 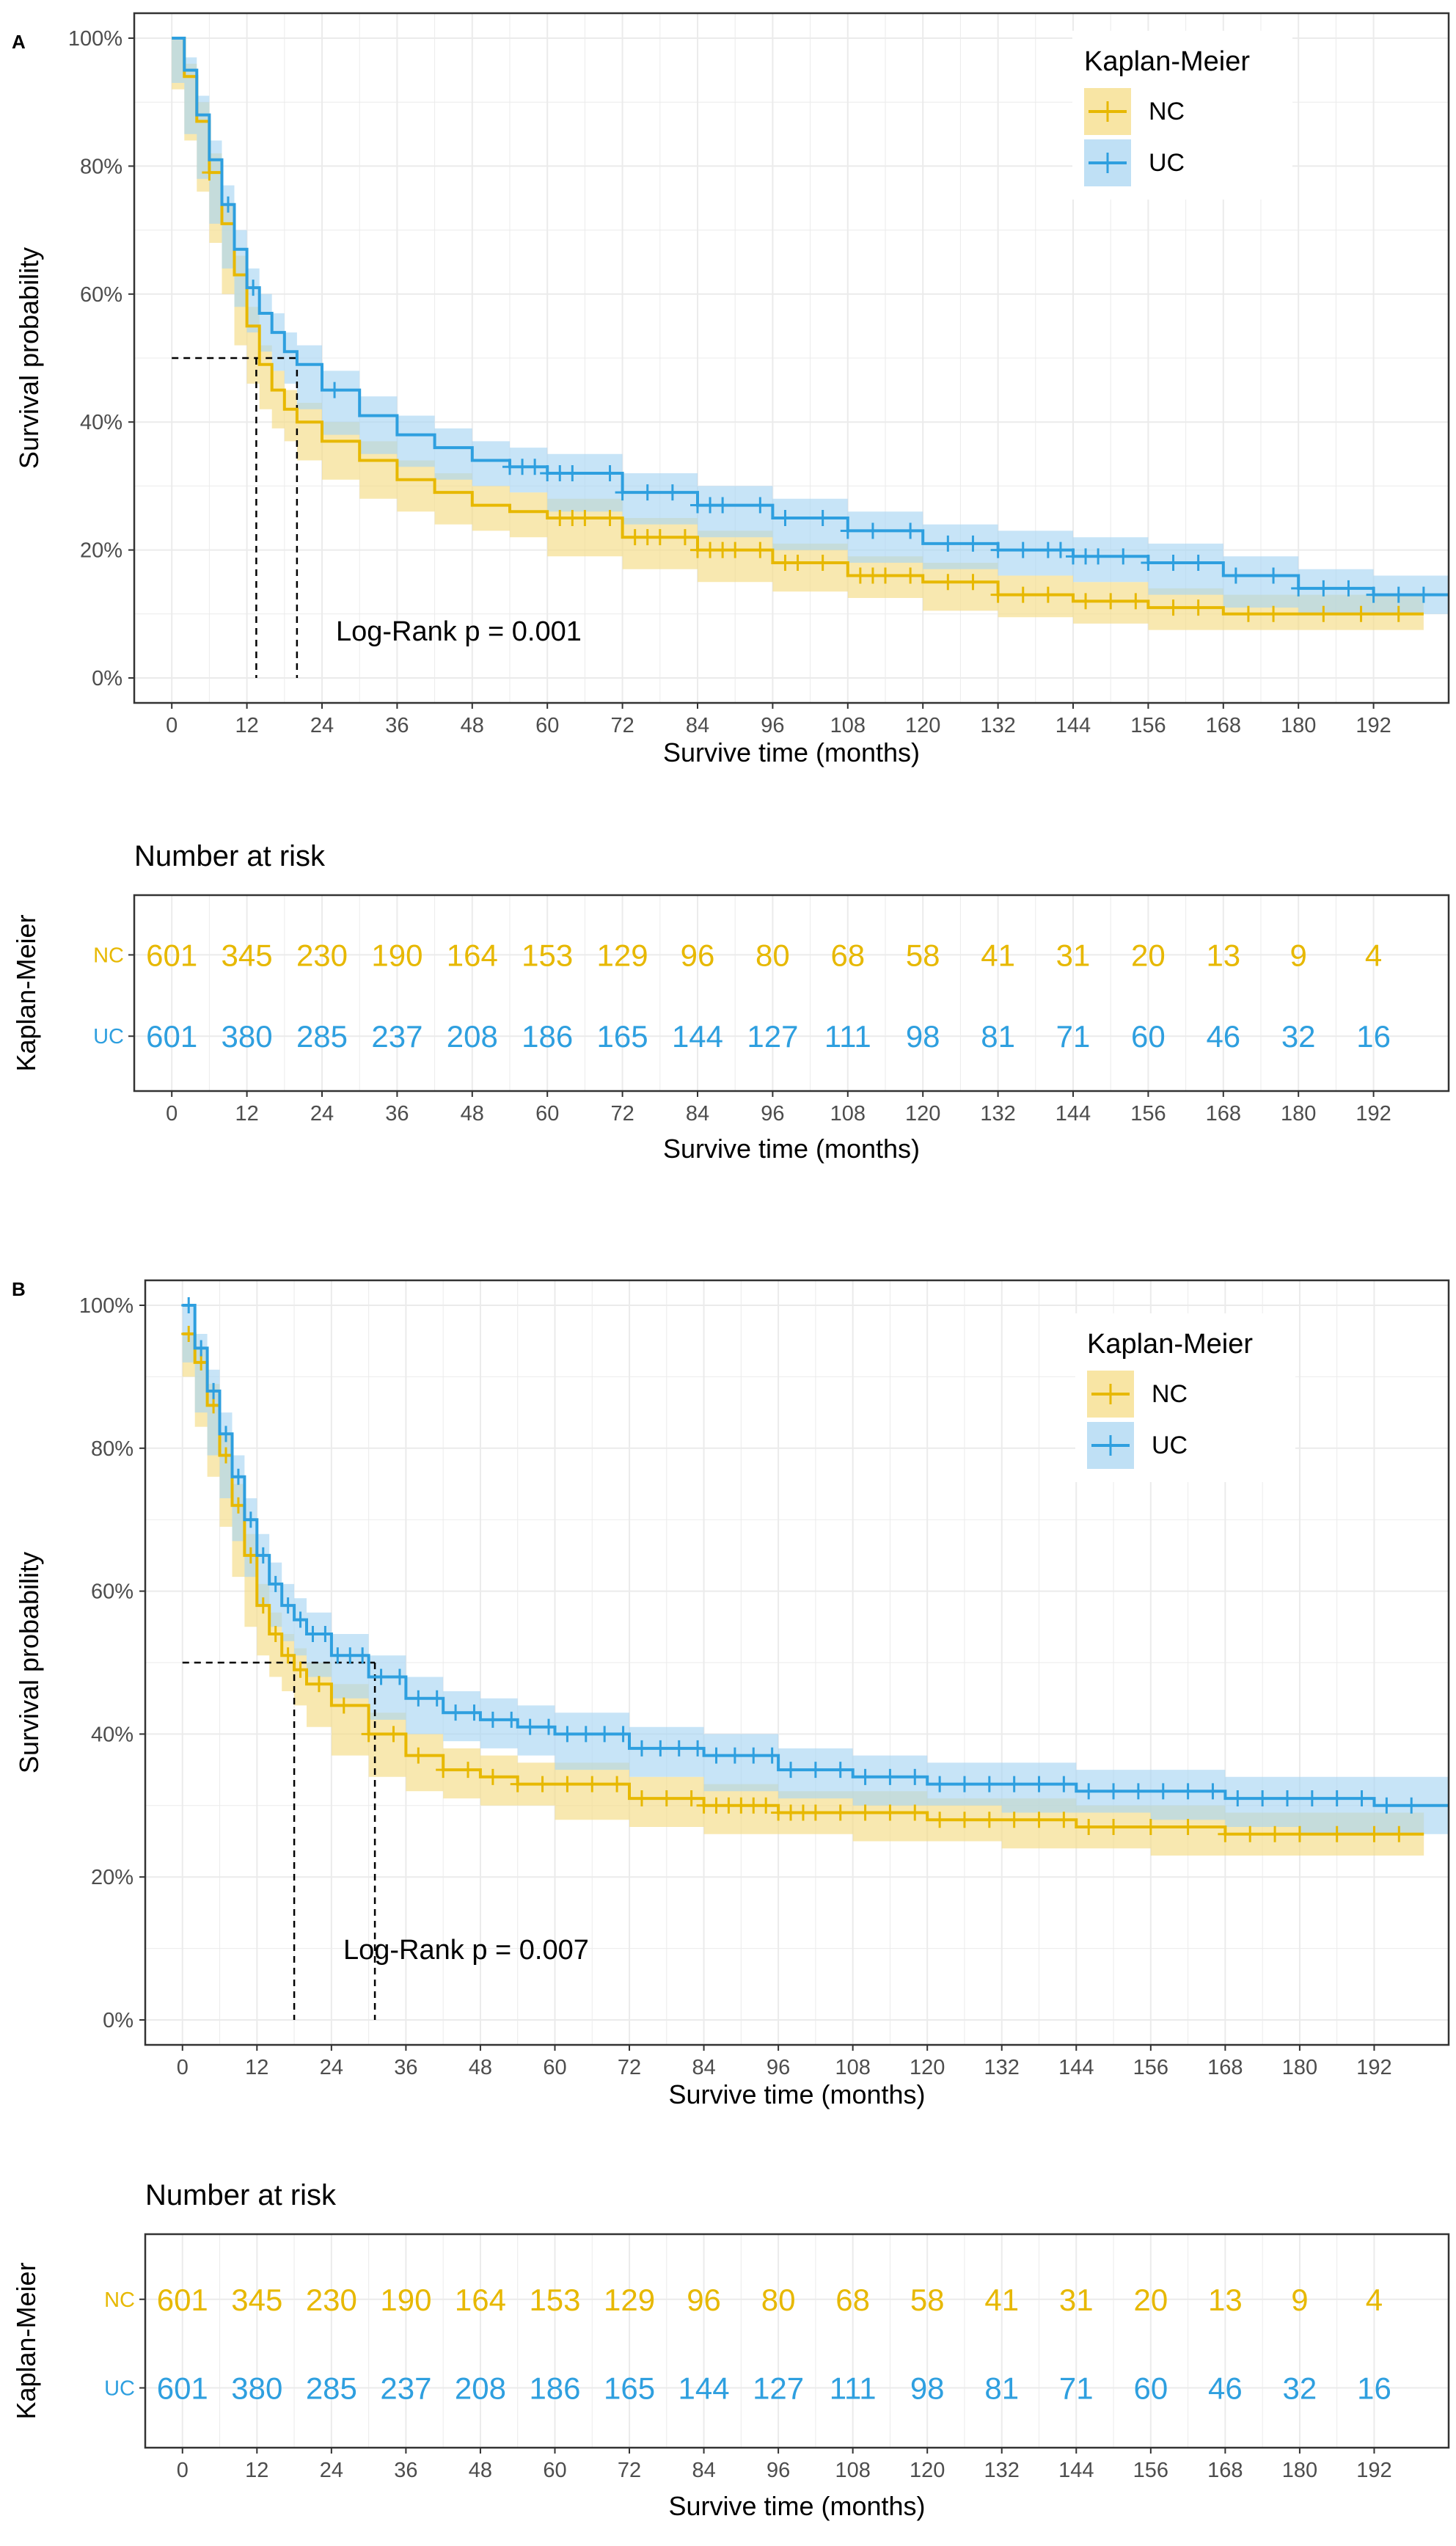 What do you see at coordinates (322, 725) in the screenshot?
I see `x-tick-label: 24` at bounding box center [322, 725].